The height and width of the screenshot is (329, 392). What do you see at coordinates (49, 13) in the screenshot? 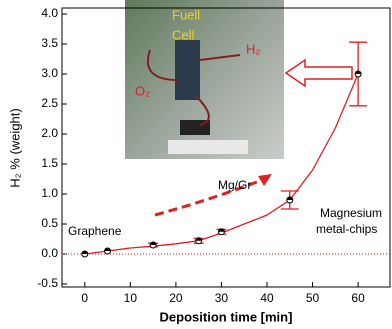
I see `y-tick-label: 4.0` at bounding box center [49, 13].